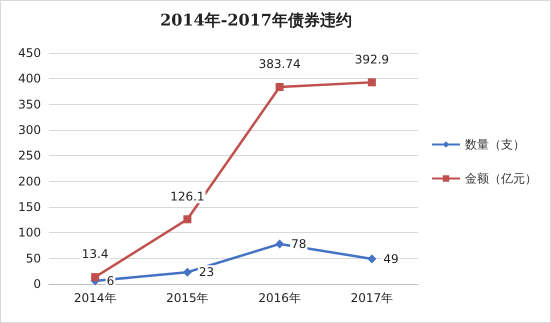  I want to click on data-label: 383.74, so click(279, 64).